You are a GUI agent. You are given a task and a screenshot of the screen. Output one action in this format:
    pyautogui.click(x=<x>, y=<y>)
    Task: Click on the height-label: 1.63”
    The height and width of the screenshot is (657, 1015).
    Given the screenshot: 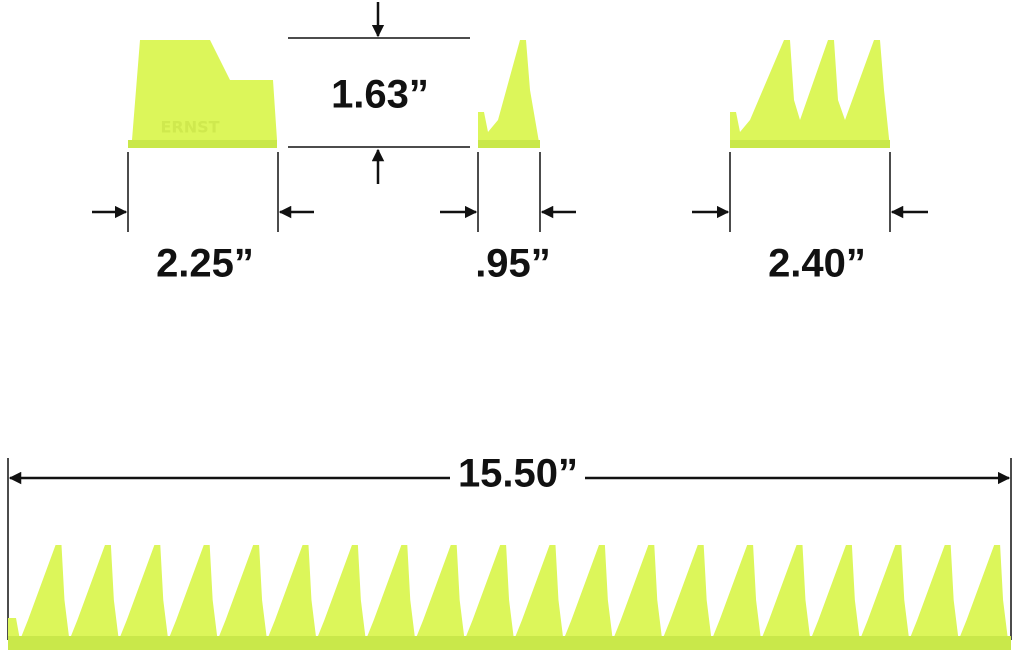 What is the action you would take?
    pyautogui.click(x=380, y=95)
    